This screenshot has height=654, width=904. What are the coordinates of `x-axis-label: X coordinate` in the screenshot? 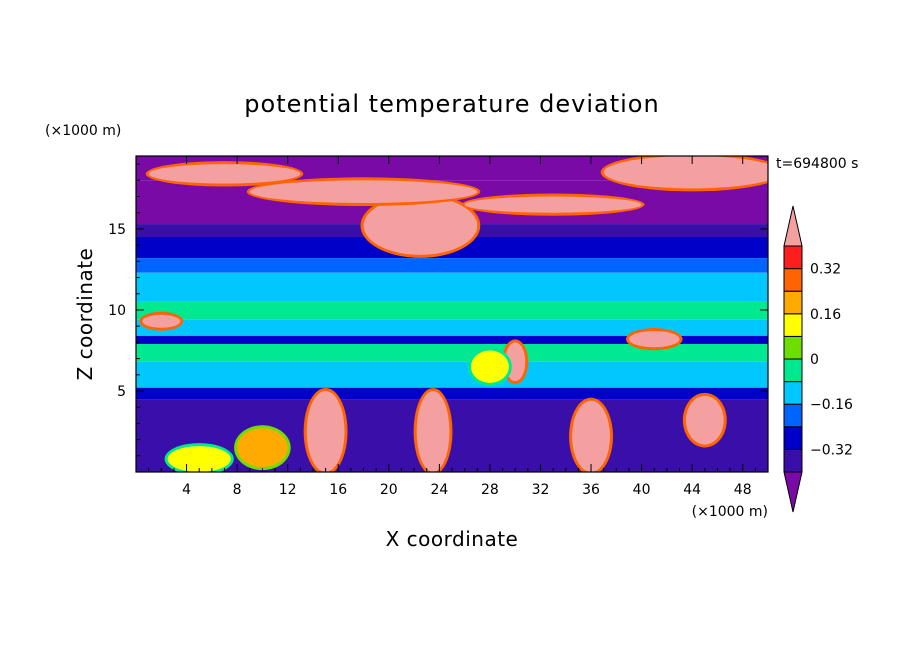 It's located at (452, 539).